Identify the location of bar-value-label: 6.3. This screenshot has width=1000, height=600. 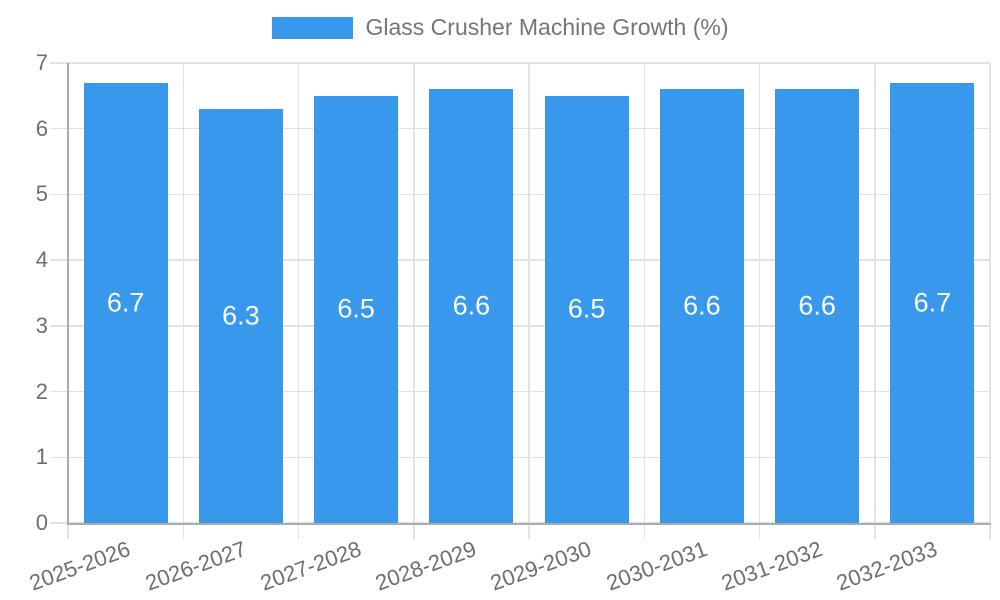
(241, 315).